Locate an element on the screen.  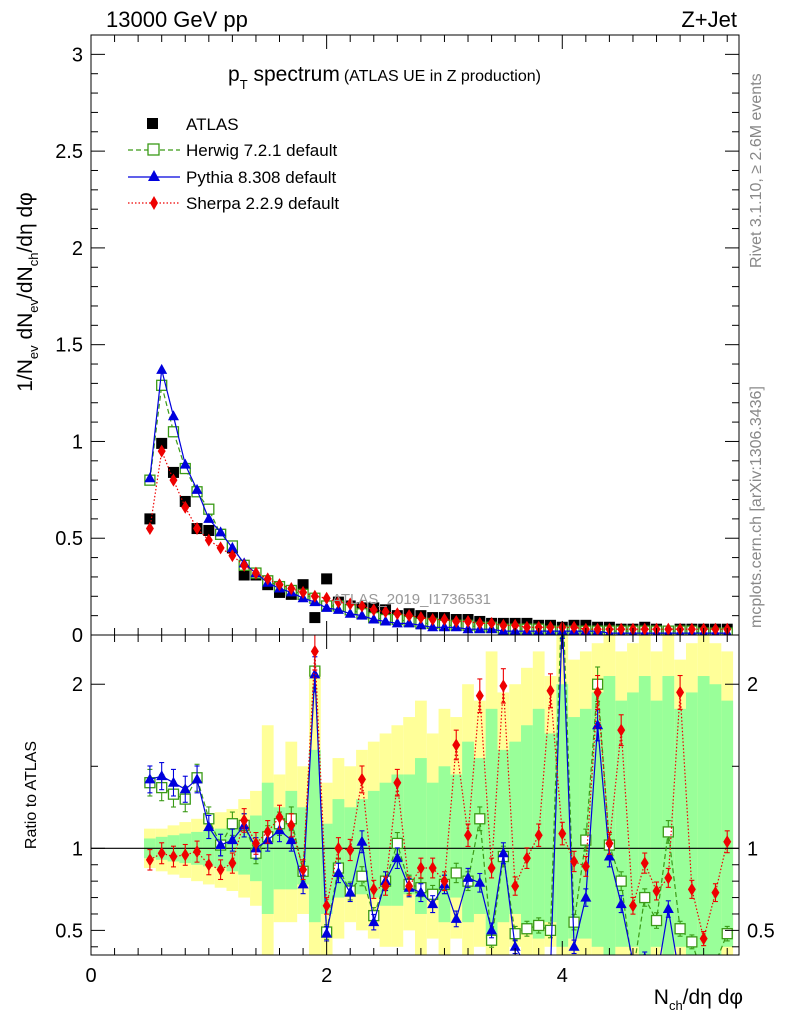
legend-item-pythia: Pythia 8.308 default is located at coordinates (232, 177).